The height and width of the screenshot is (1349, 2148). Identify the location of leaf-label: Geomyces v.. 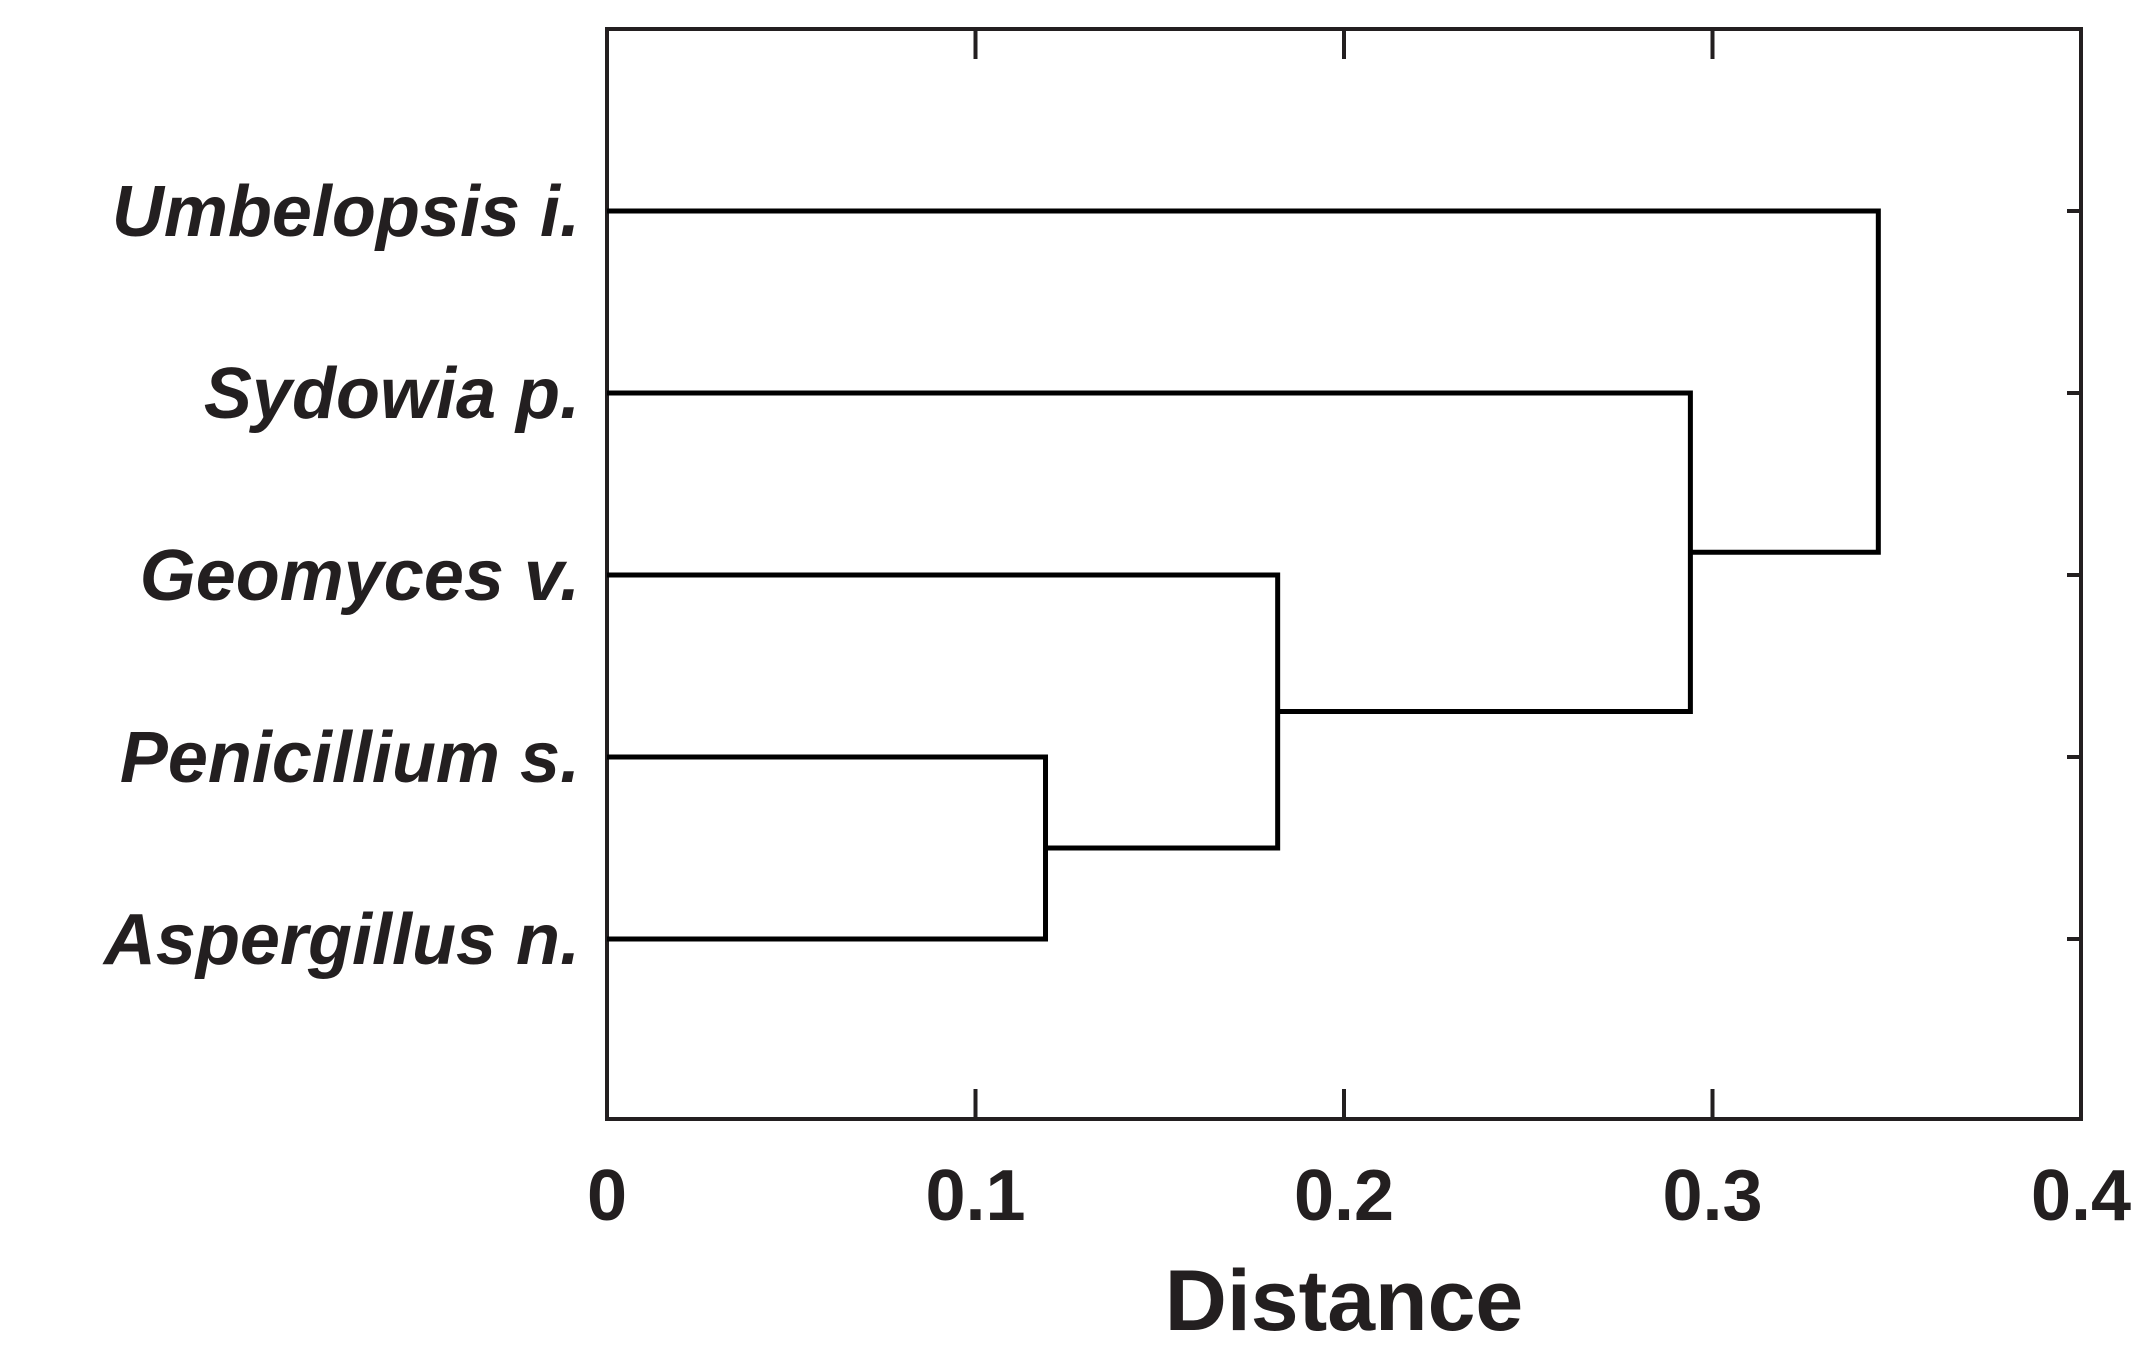
(360, 576).